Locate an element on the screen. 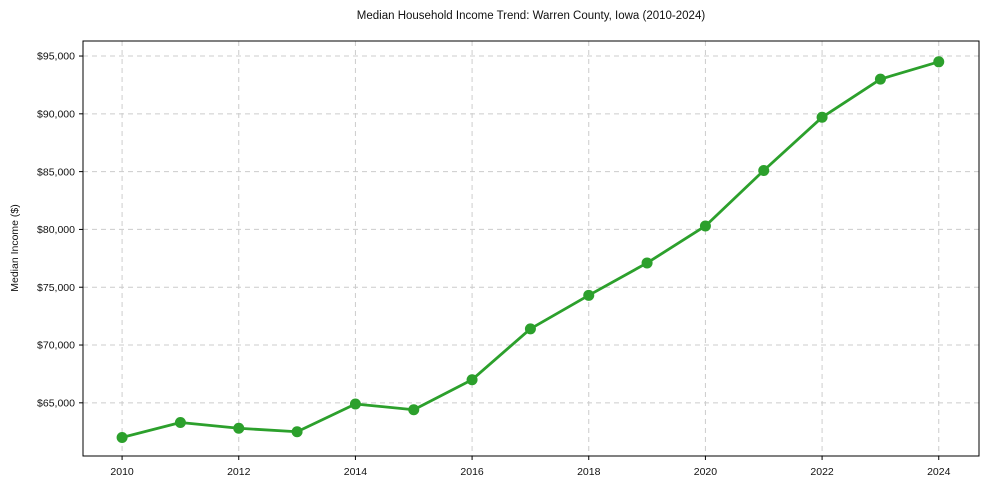 This screenshot has height=490, width=989. data-point-2019 is located at coordinates (647, 263).